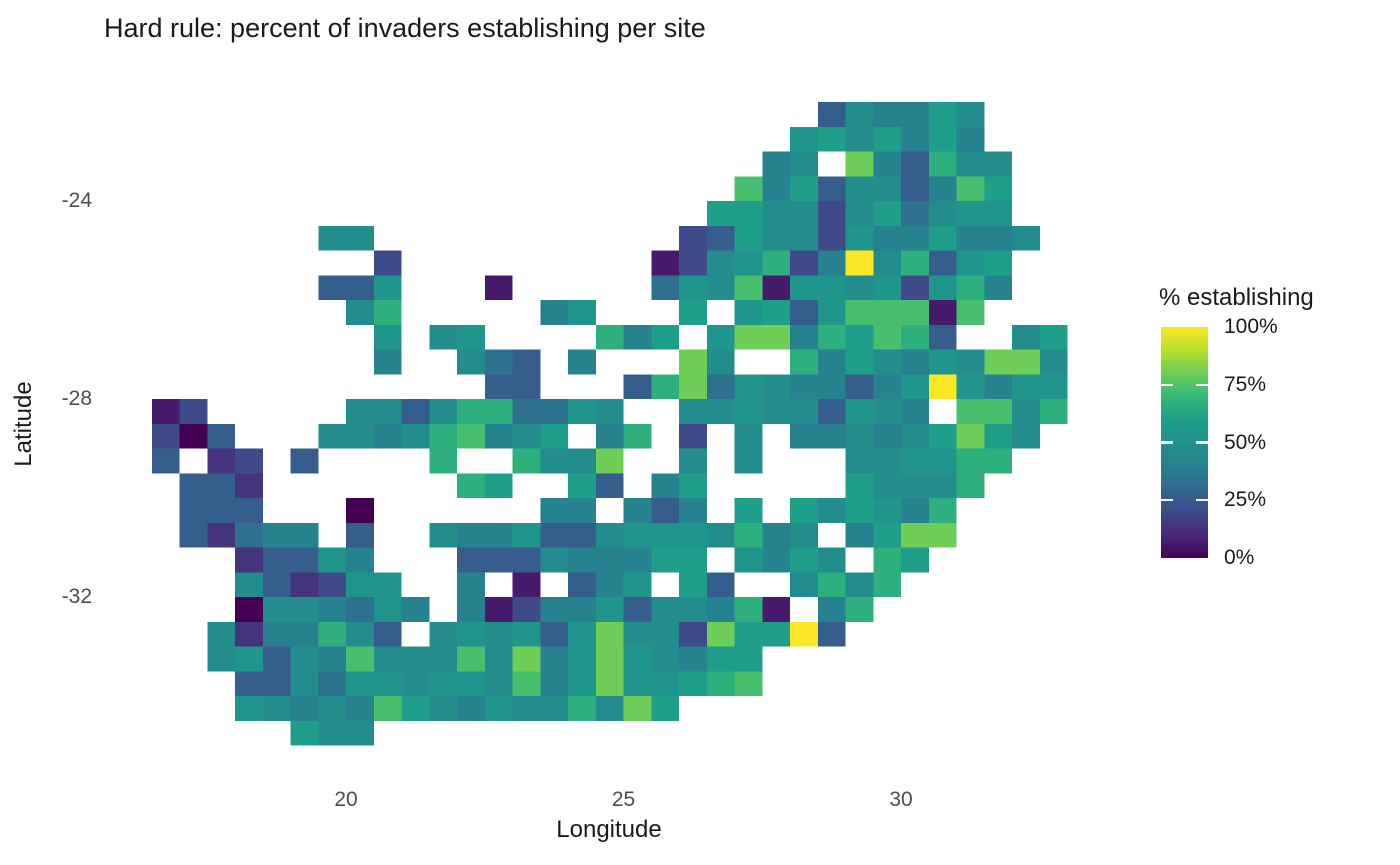 Image resolution: width=1400 pixels, height=865 pixels. Describe the element at coordinates (901, 799) in the screenshot. I see `x-tick-label: 30` at that location.